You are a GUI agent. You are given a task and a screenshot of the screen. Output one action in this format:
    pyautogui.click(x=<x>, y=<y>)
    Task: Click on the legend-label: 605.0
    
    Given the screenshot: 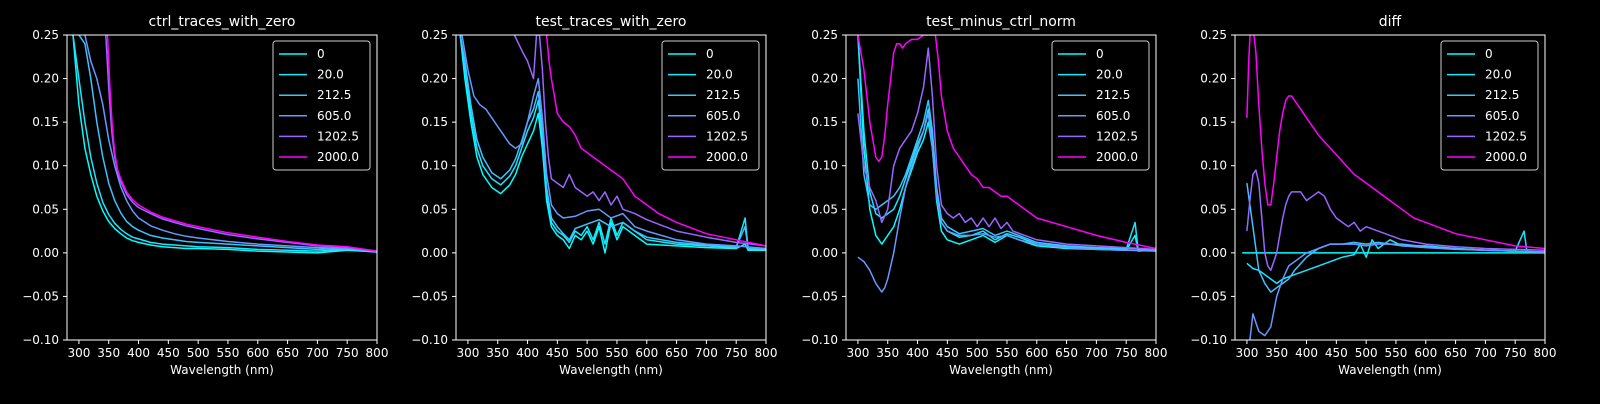 What is the action you would take?
    pyautogui.click(x=1113, y=116)
    